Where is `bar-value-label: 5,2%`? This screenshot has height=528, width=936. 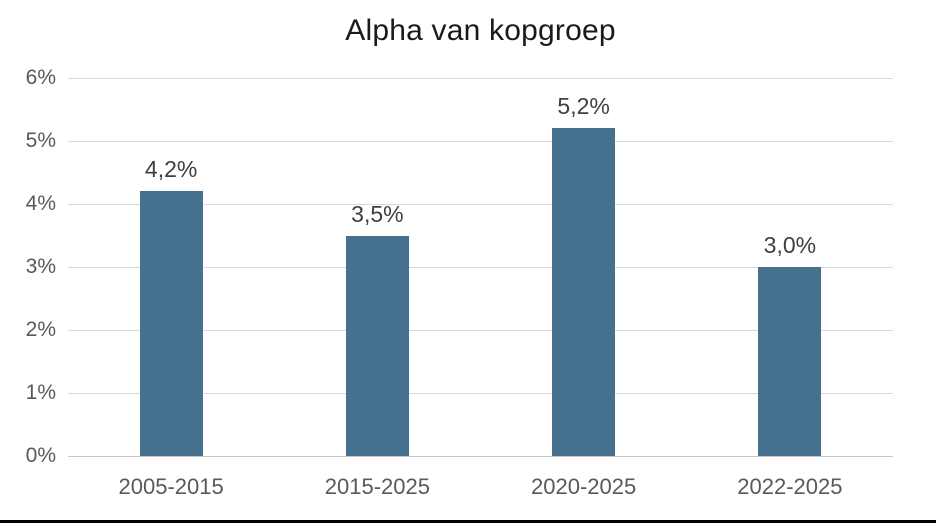 bar-value-label: 5,2% is located at coordinates (583, 106).